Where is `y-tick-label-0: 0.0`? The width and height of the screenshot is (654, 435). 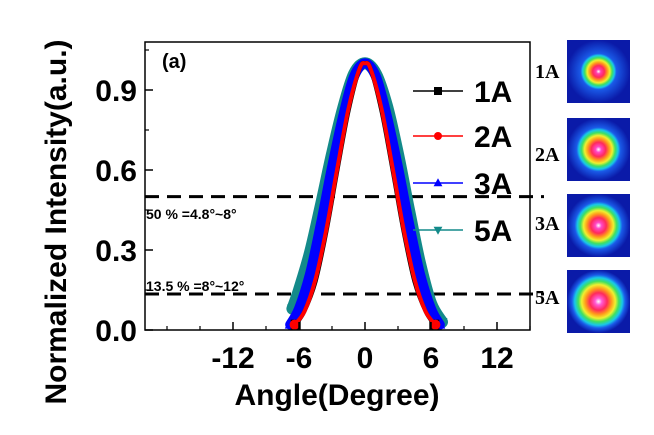 y-tick-label-0: 0.0 is located at coordinates (116, 331).